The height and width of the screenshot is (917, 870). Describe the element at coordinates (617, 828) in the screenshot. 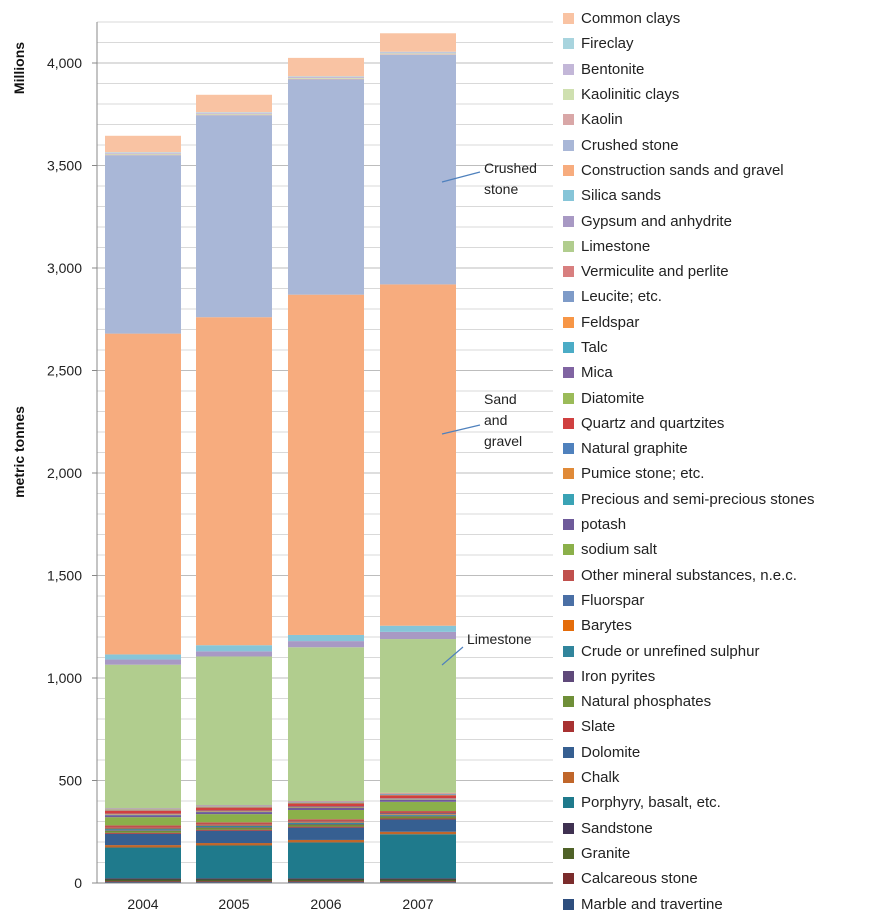

I see `legend-label: Sandstone` at that location.